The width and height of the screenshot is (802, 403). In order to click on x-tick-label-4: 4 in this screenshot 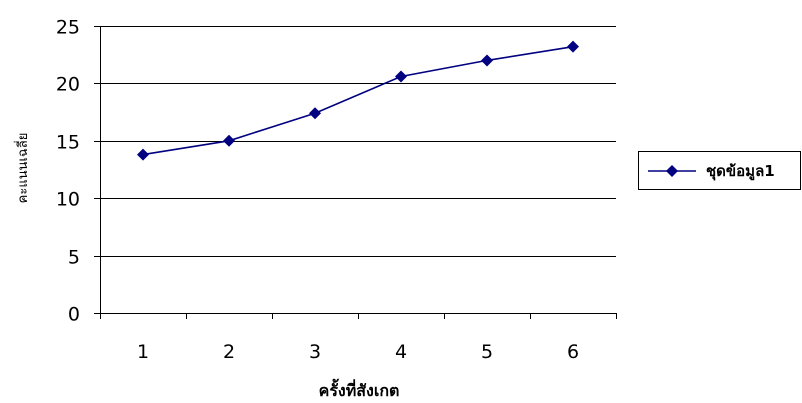, I will do `click(401, 352)`.